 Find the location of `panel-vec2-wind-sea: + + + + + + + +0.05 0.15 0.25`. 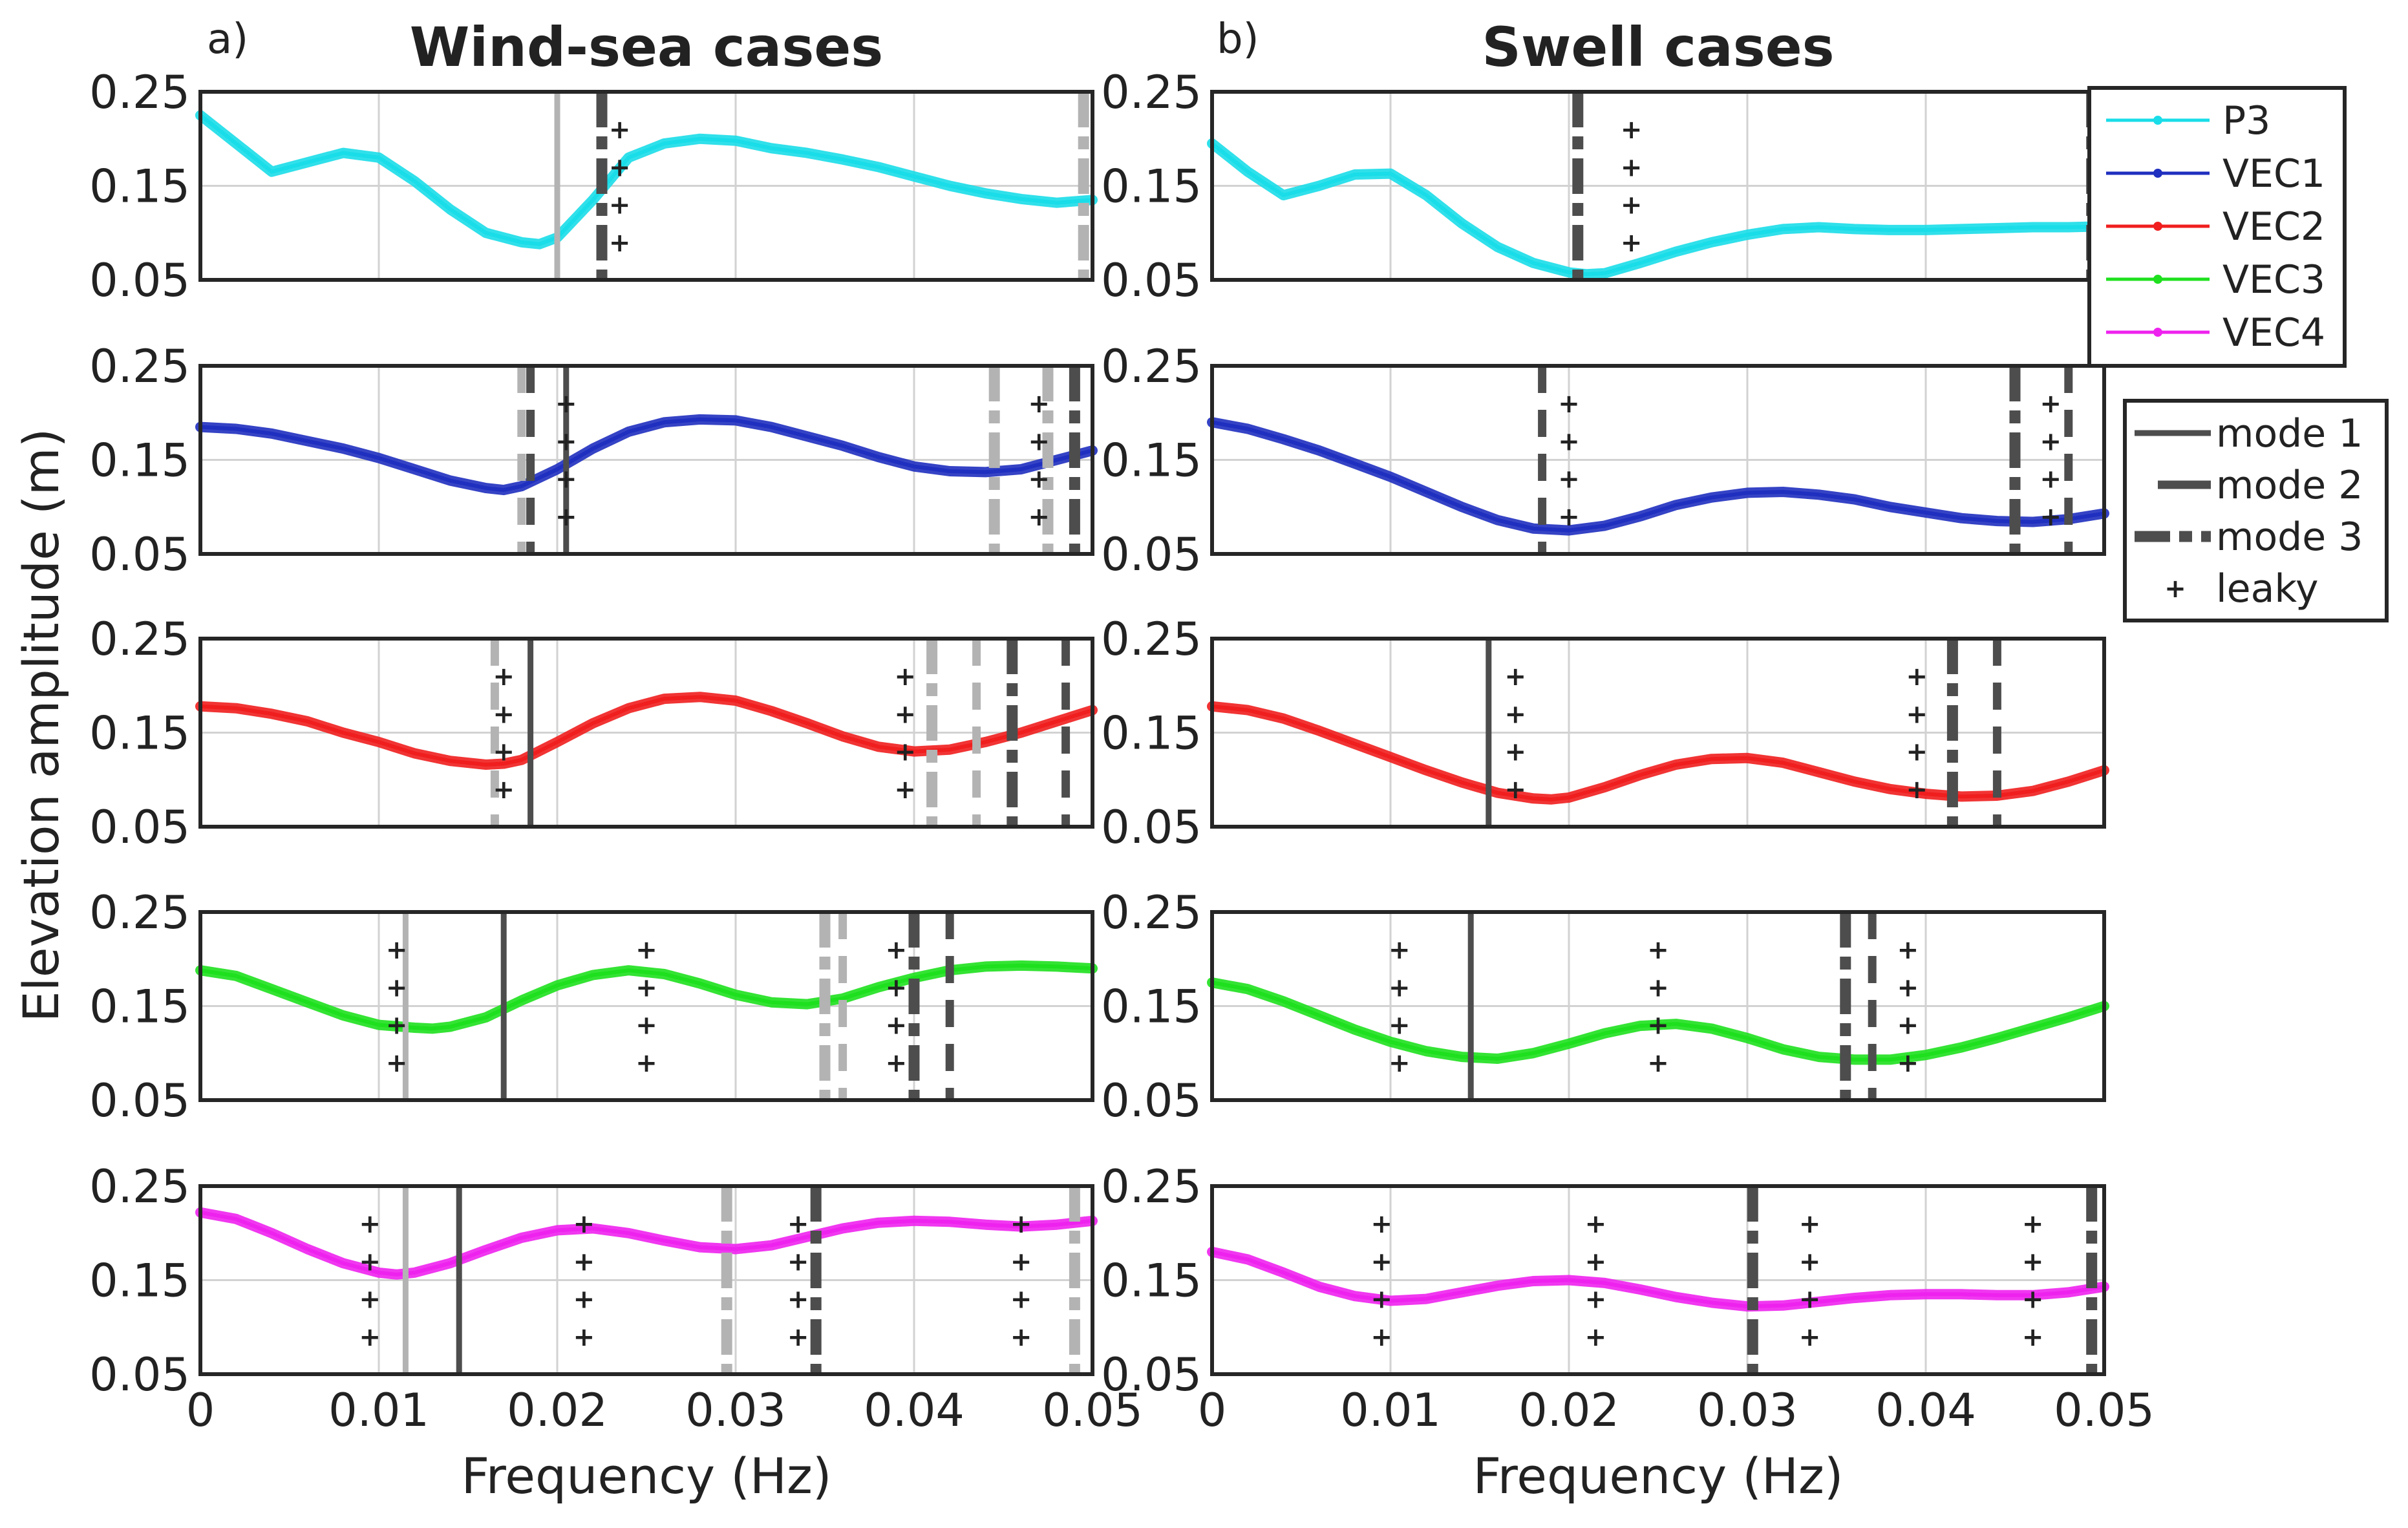

panel-vec2-wind-sea: + + + + + + + +0.05 0.15 0.25 is located at coordinates (593, 733).